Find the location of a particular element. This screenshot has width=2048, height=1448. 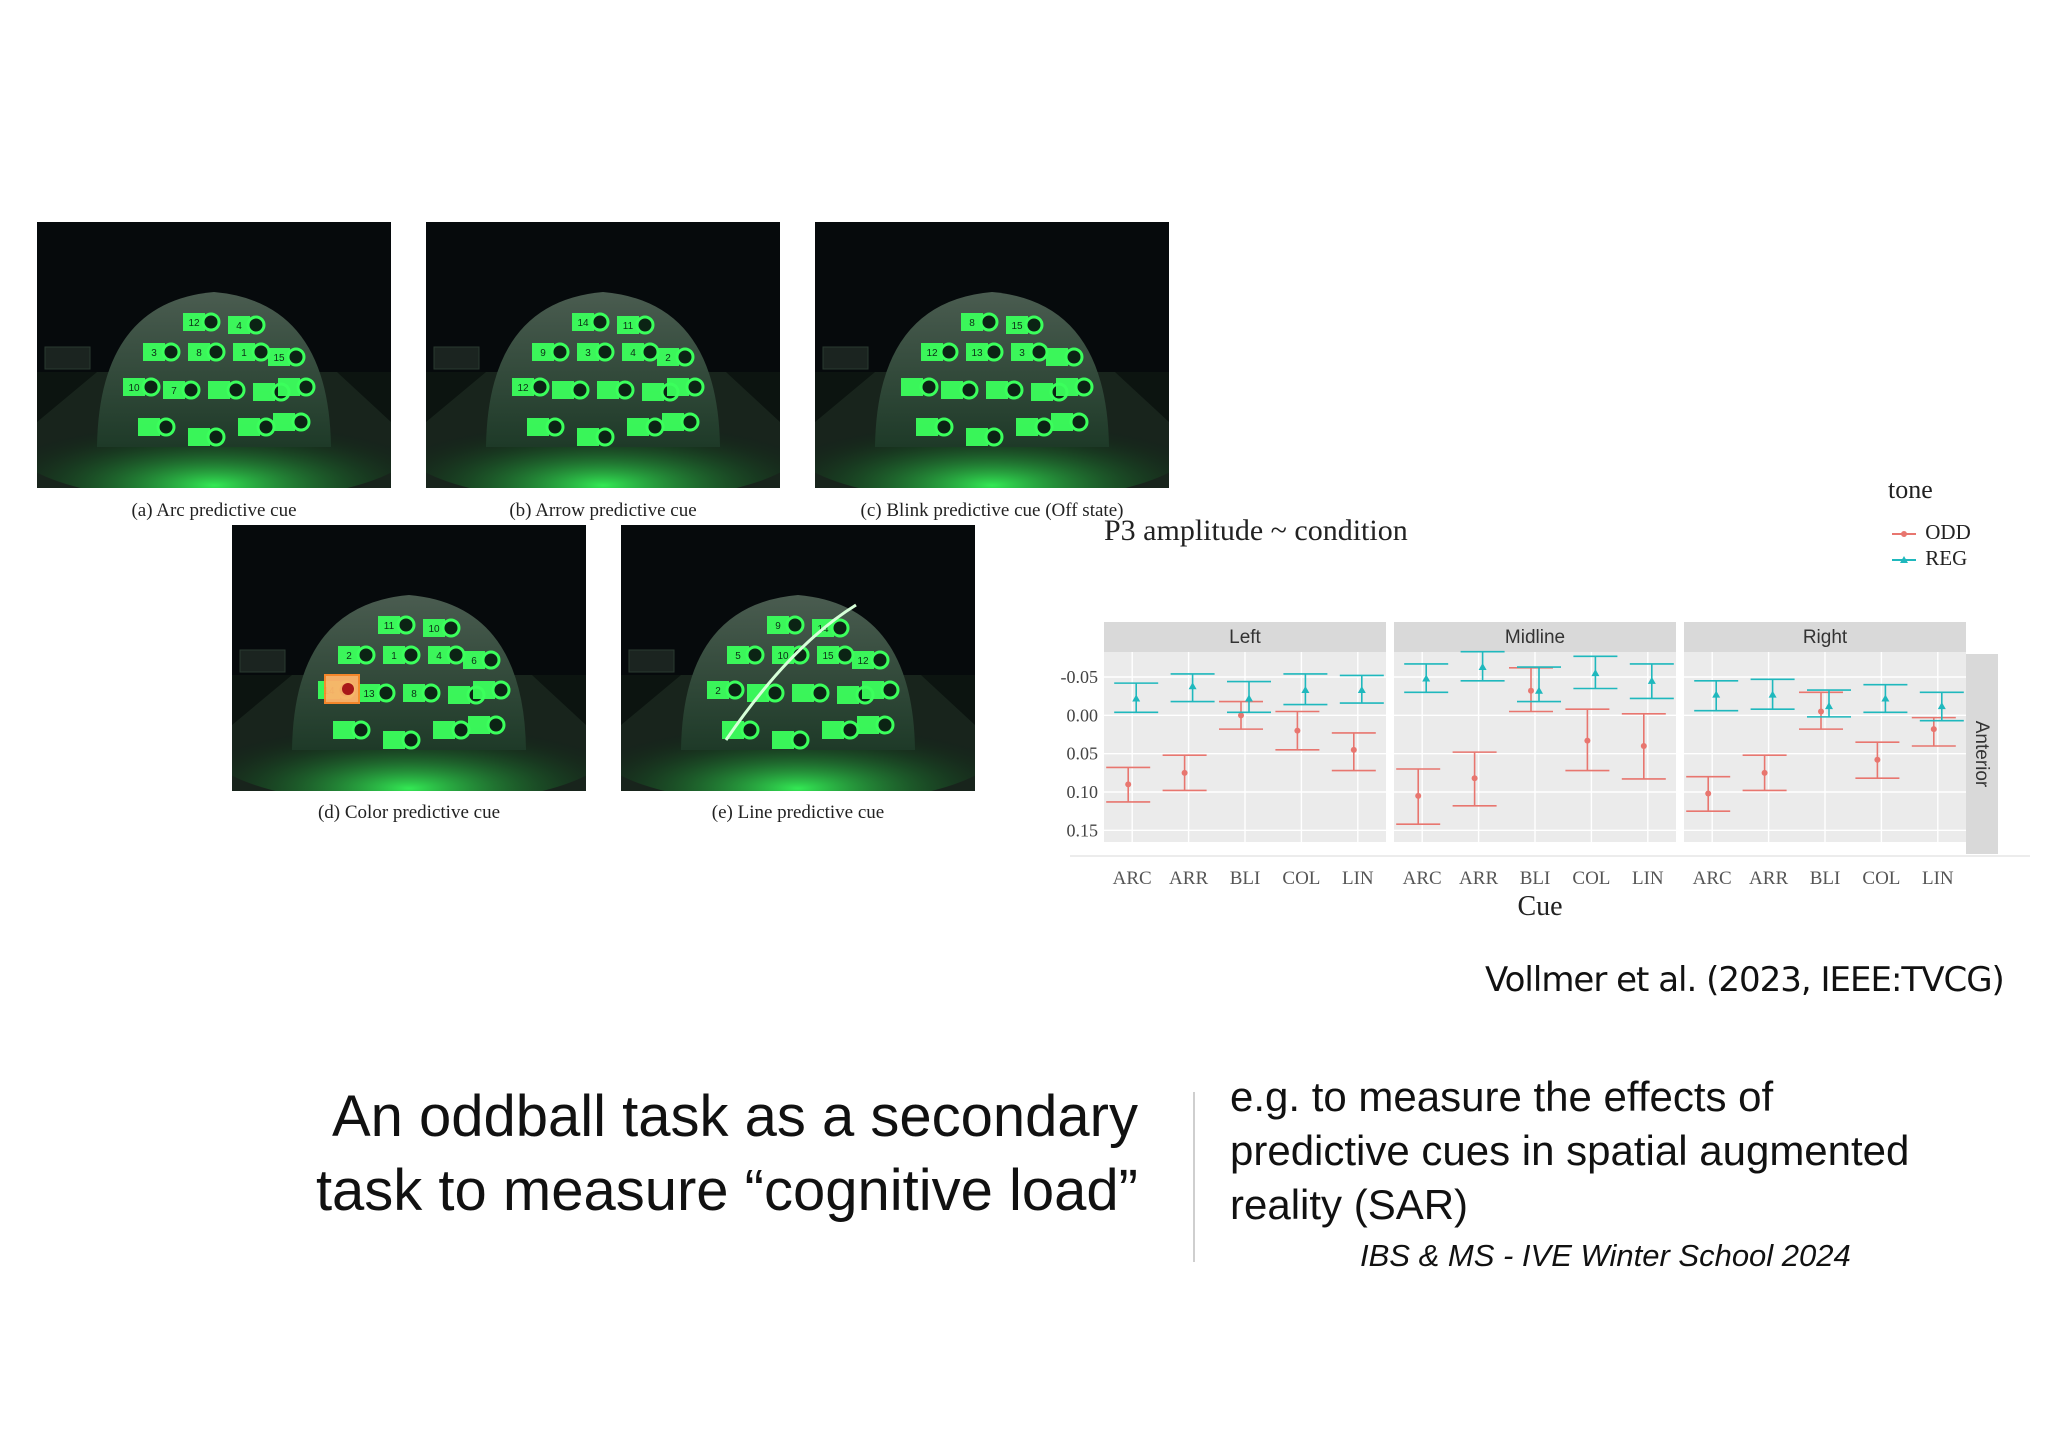

footer-event: IBS & MS - IVE Winter School 2024 is located at coordinates (1605, 1255).